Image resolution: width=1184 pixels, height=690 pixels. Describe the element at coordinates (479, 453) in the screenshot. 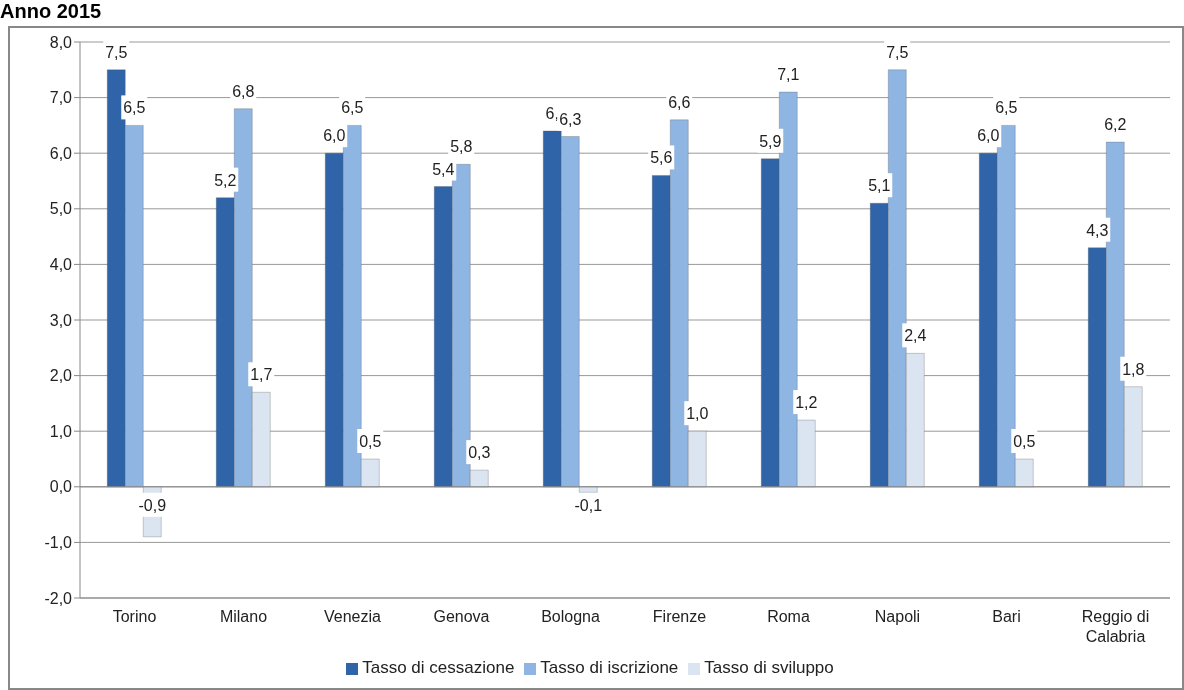

I see `data-label: 0,3` at that location.